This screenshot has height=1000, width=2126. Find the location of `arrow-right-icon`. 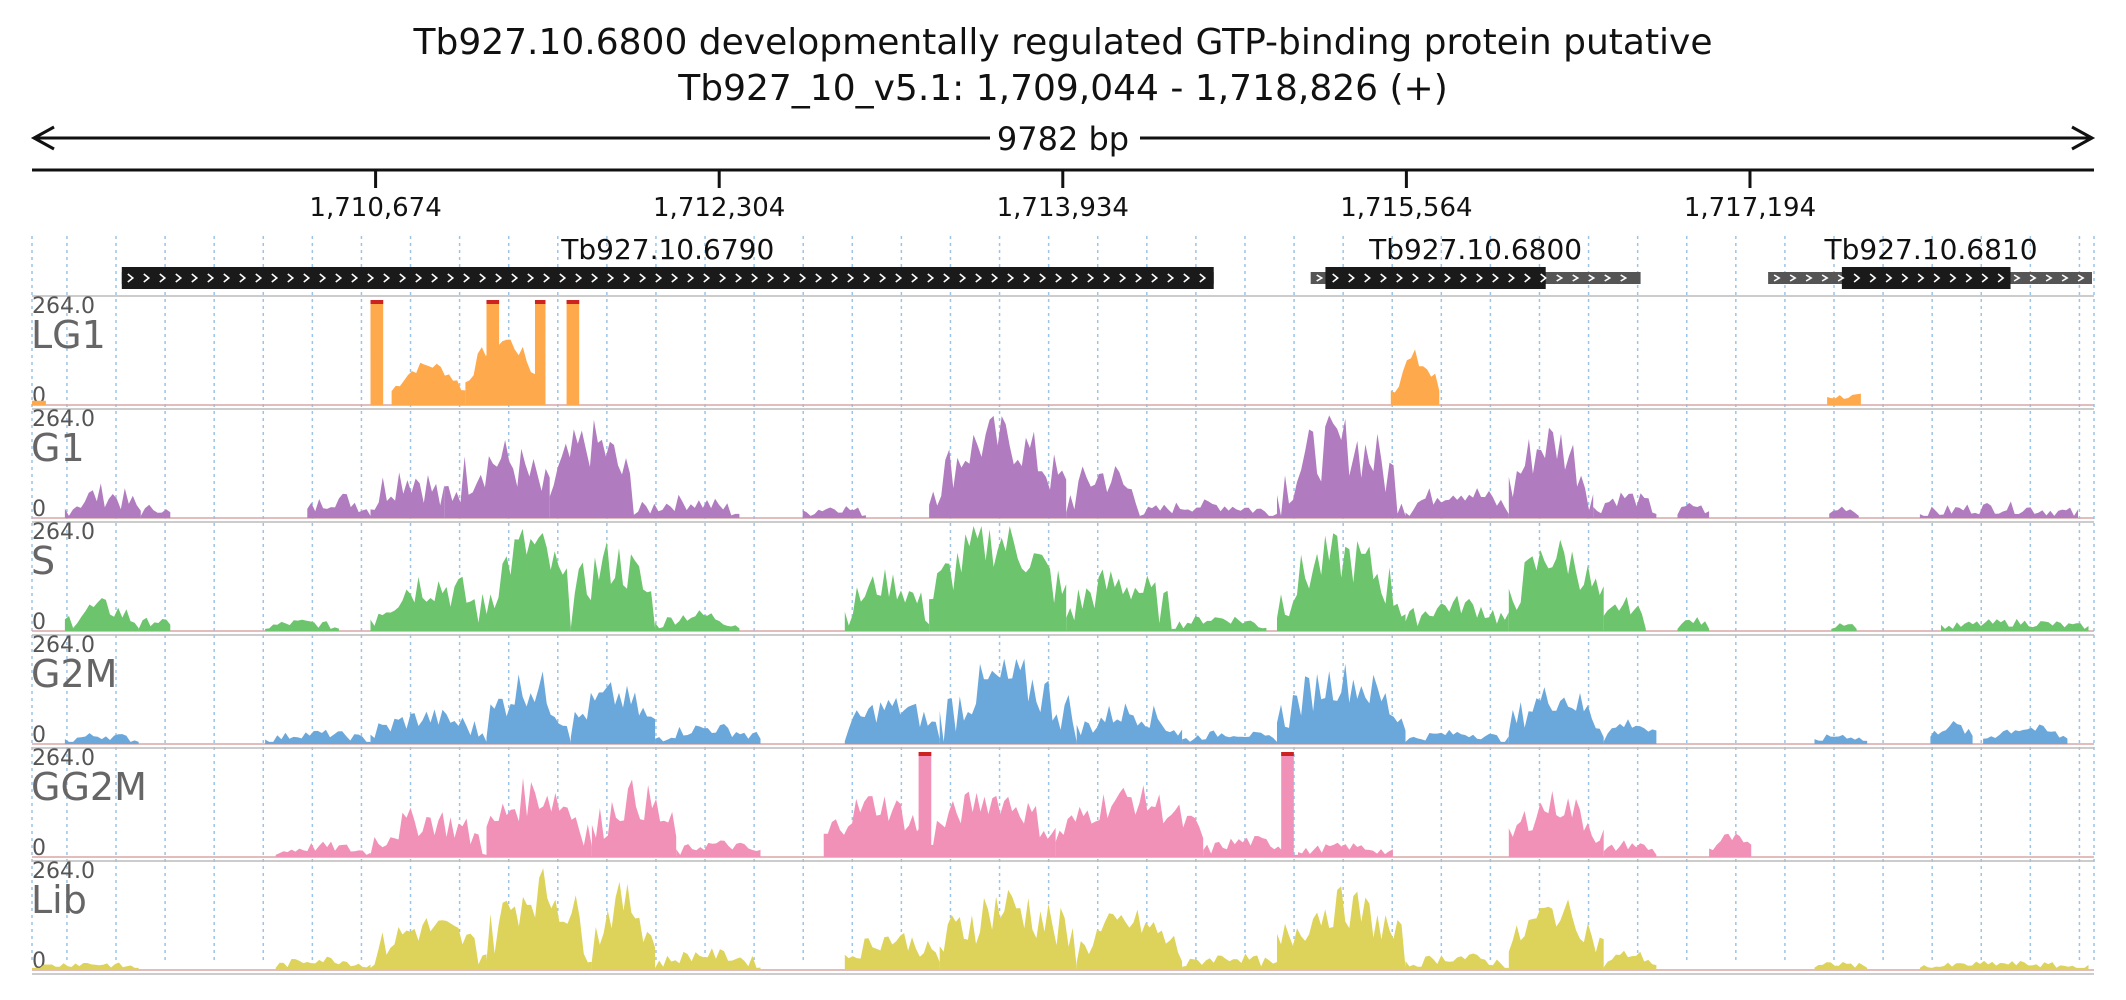

arrow-right-icon is located at coordinates (2083, 138).